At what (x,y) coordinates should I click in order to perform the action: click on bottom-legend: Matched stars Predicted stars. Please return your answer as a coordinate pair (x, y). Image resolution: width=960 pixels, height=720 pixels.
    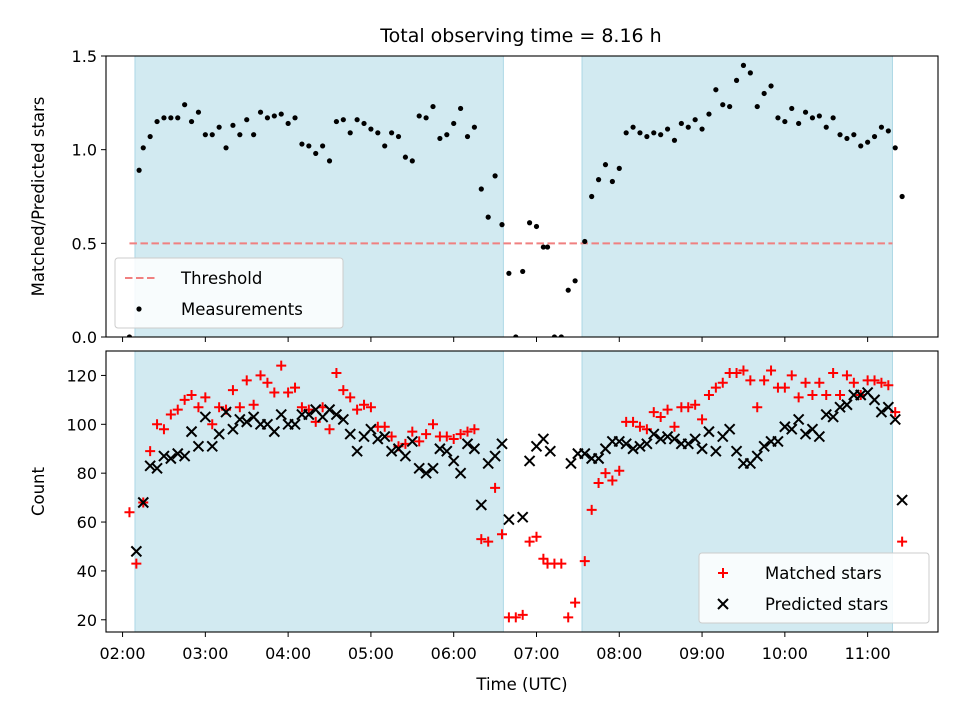
    Looking at the image, I should click on (814, 588).